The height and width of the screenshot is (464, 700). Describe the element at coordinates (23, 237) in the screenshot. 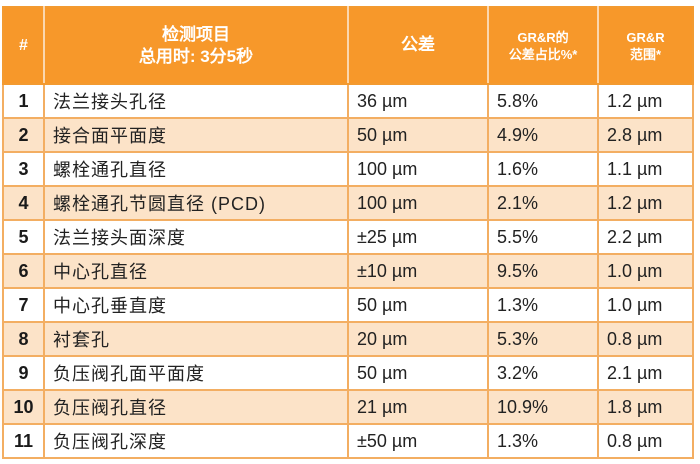

I see `row-num: 5` at that location.